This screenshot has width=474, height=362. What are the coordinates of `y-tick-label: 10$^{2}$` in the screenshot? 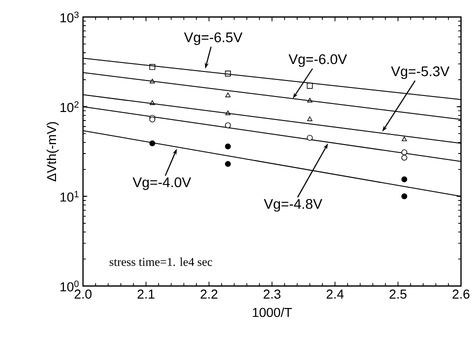 It's located at (69, 106).